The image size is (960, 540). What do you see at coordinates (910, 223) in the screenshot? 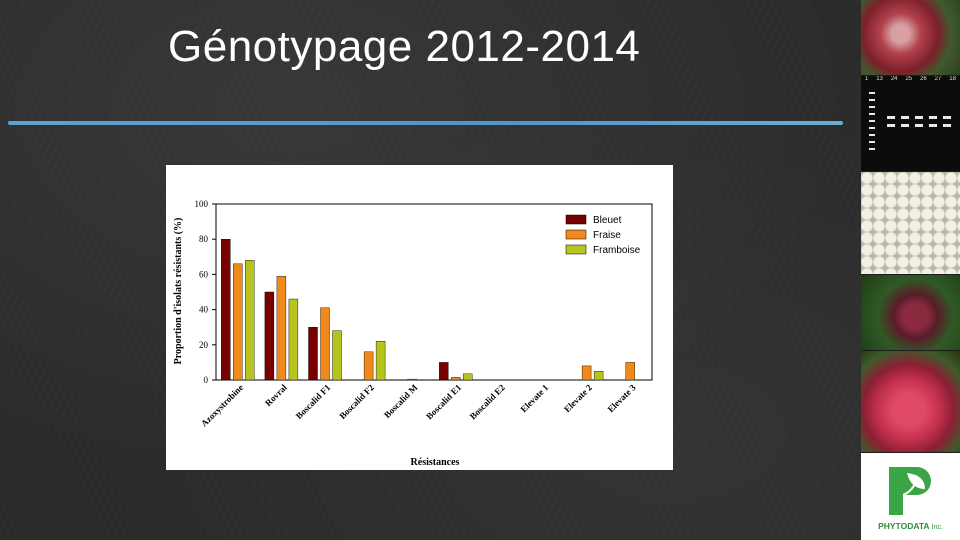
I see `culture-plates-photo` at bounding box center [910, 223].